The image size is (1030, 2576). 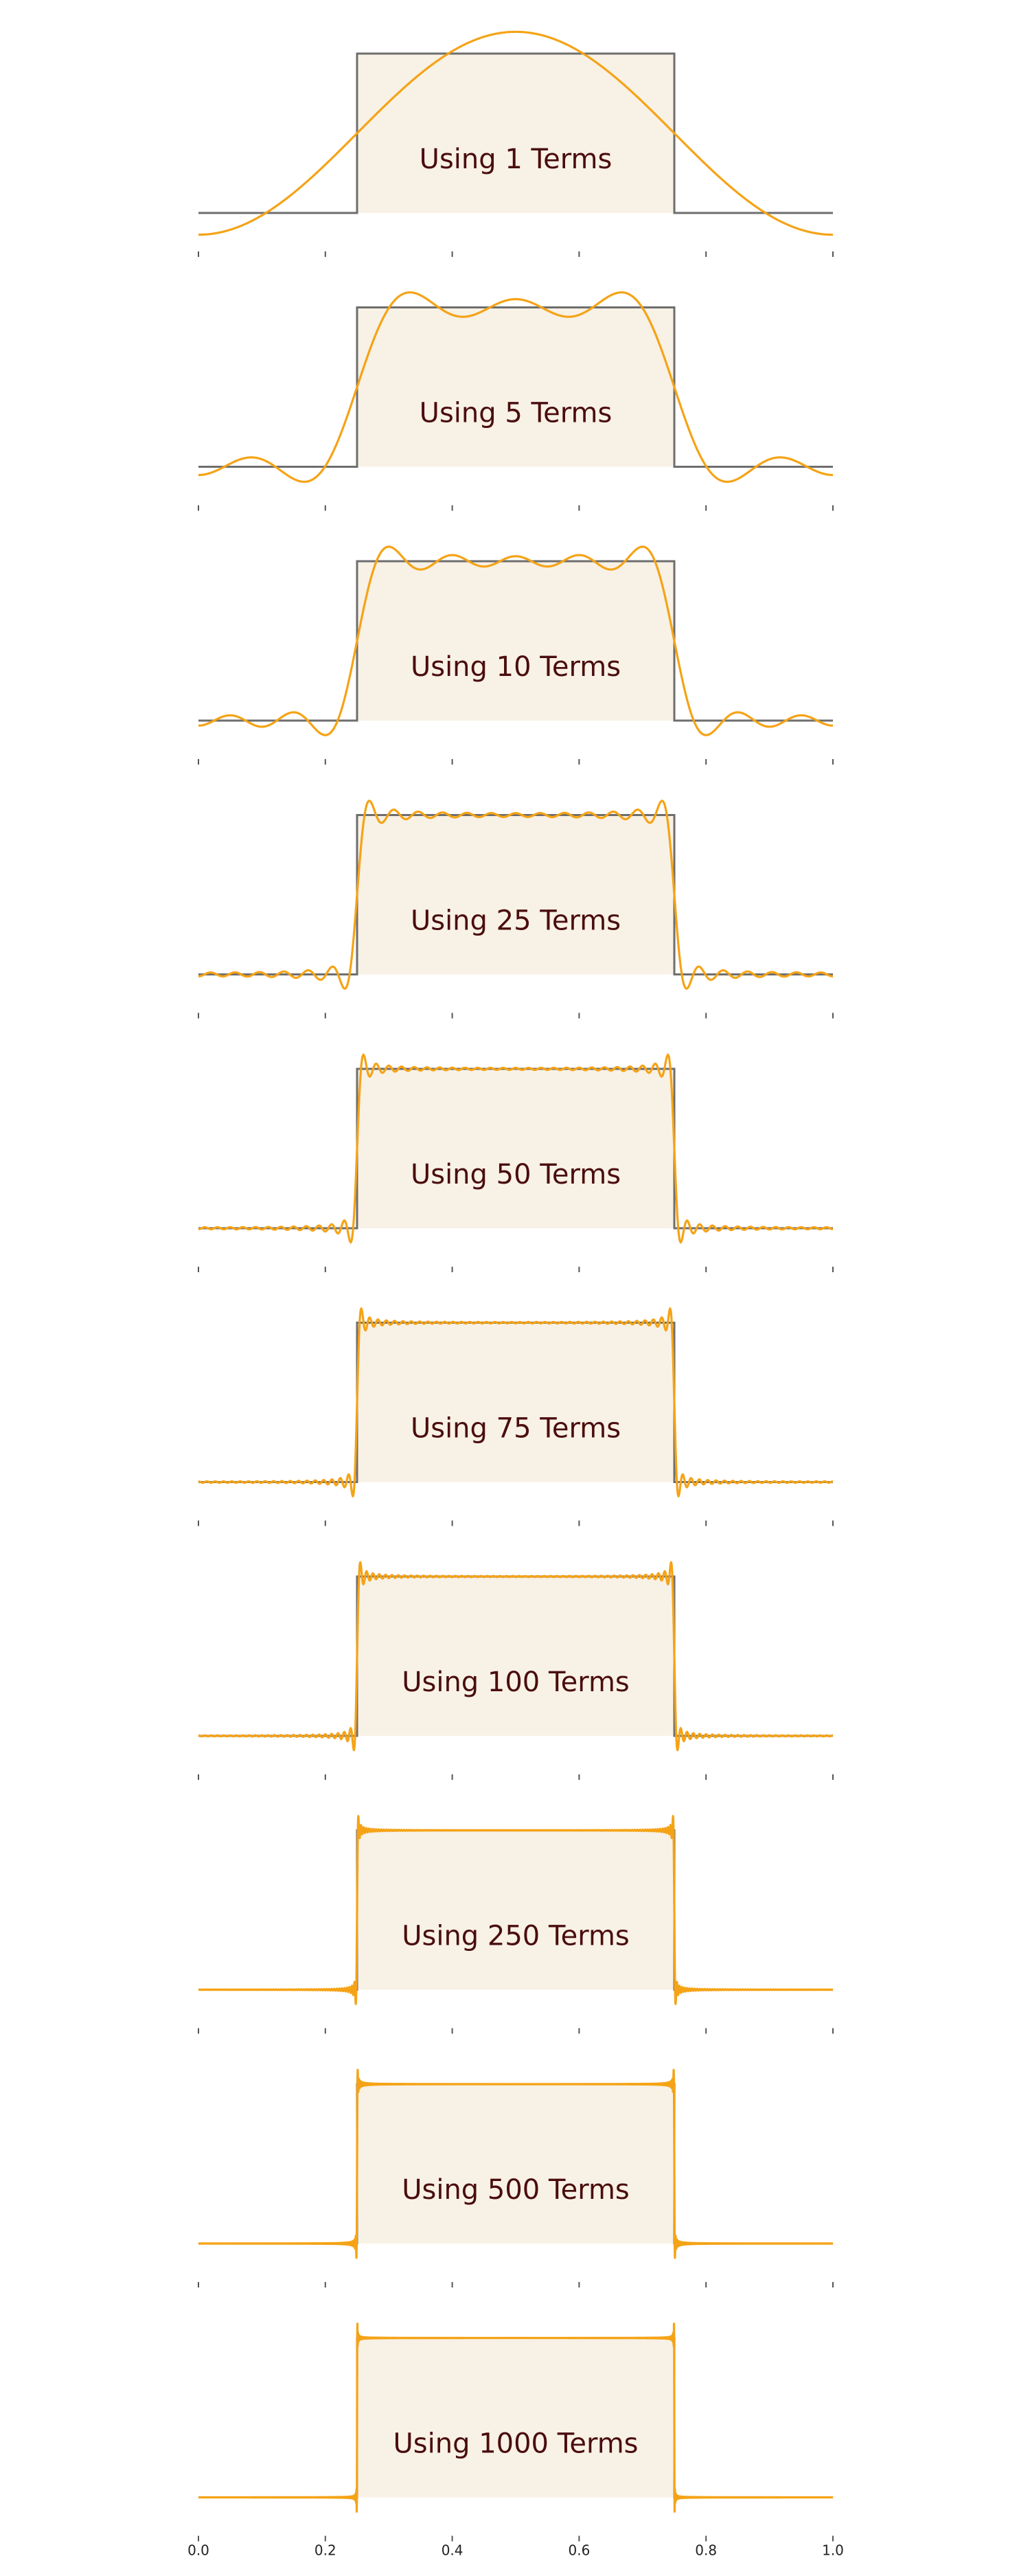 I want to click on x-tick-label: 0.8, so click(x=706, y=2550).